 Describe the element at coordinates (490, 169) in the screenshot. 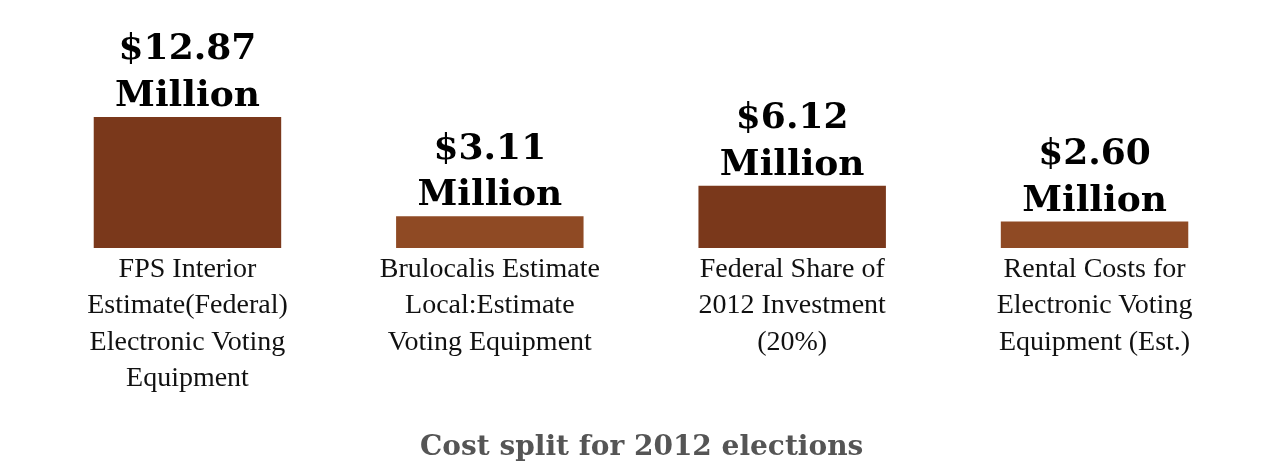

I see `data-label: $3.11 Million` at that location.